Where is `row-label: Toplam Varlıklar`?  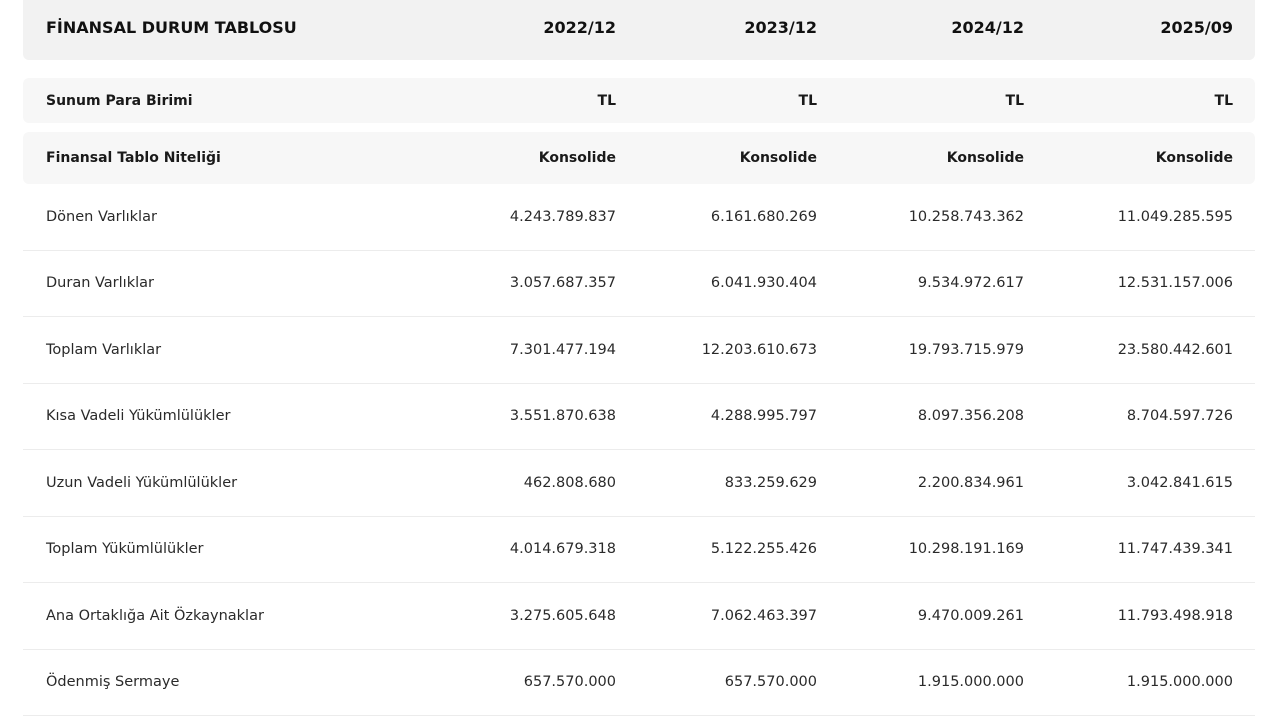 row-label: Toplam Varlıklar is located at coordinates (104, 349).